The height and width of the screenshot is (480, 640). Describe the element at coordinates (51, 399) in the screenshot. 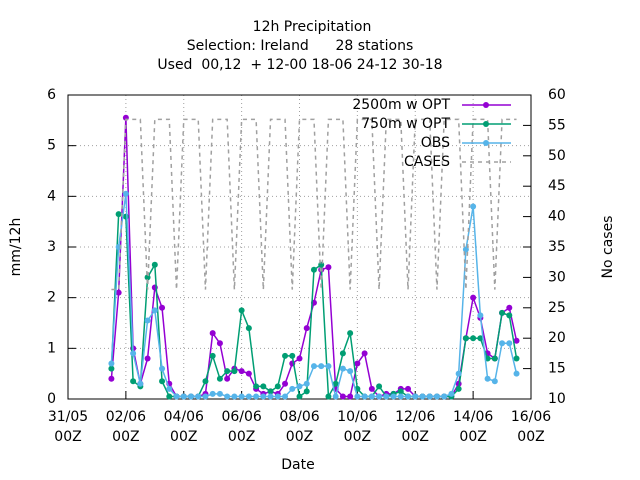

I see `y-tick-label: 0` at that location.